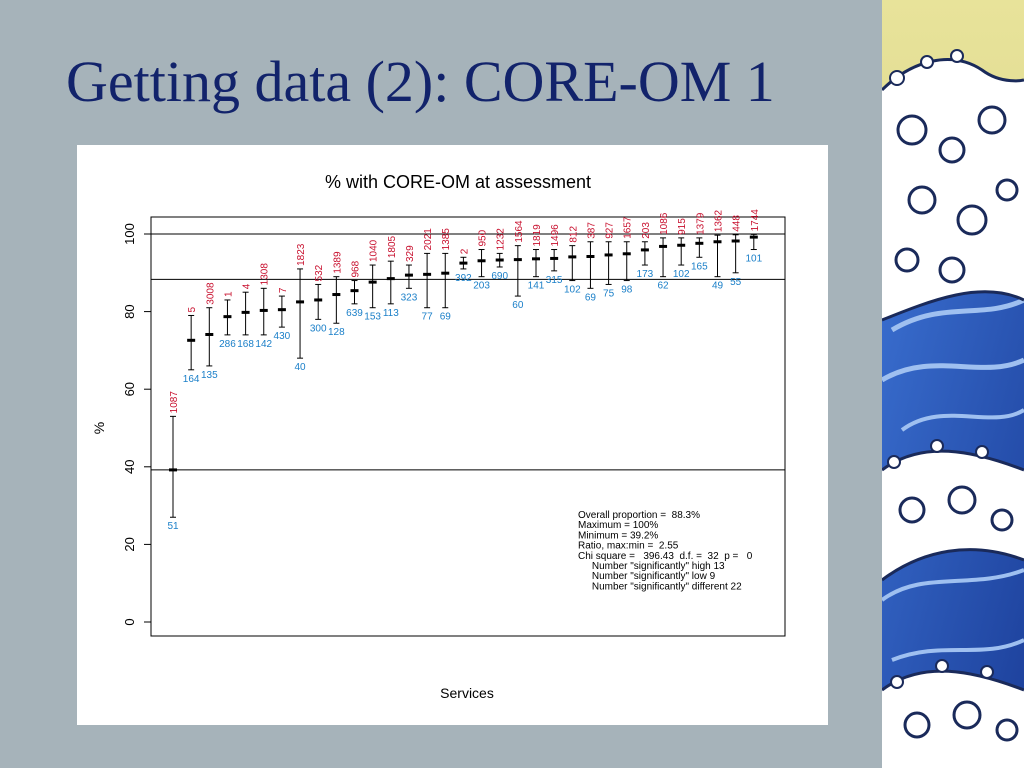  Describe the element at coordinates (682, 226) in the screenshot. I see `upper-count-label: 915` at that location.